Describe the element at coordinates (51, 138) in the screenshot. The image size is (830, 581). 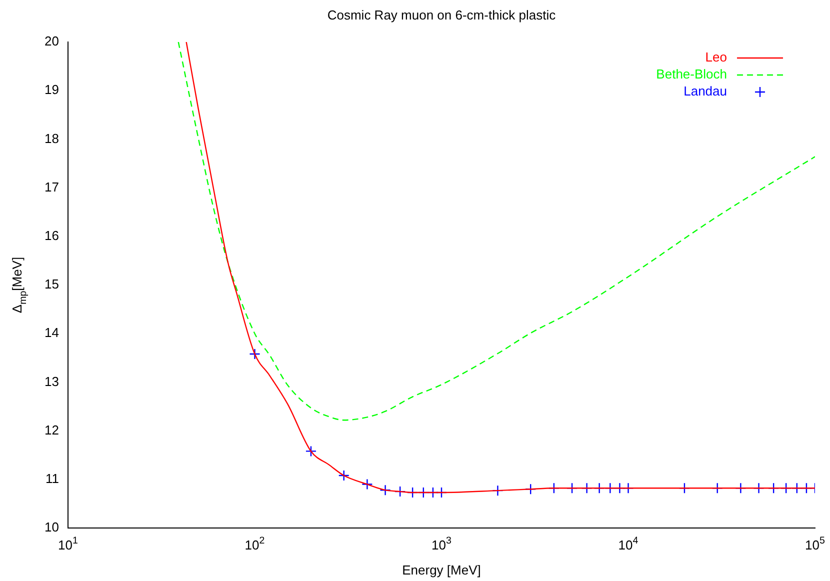
I see `y-tick-label: 18` at that location.